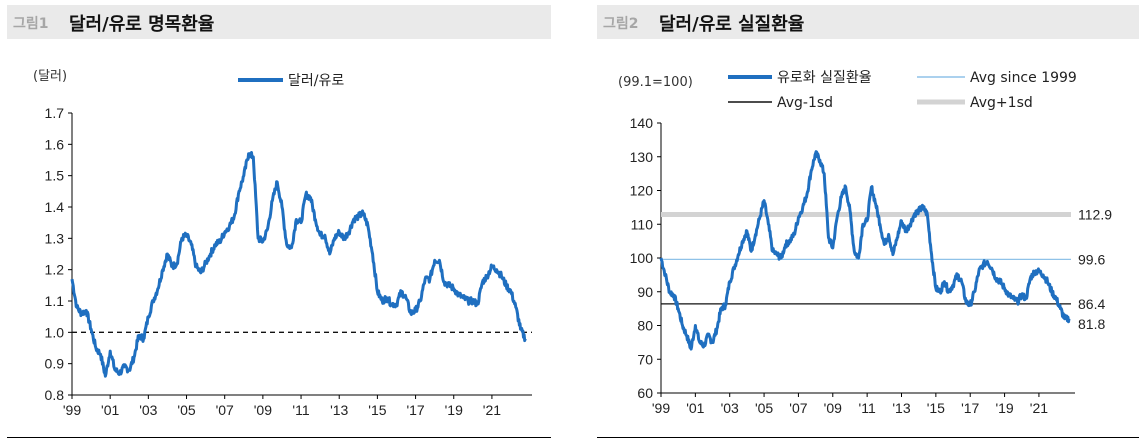 This screenshot has width=1139, height=440. I want to click on y-tick-label: 110, so click(642, 224).